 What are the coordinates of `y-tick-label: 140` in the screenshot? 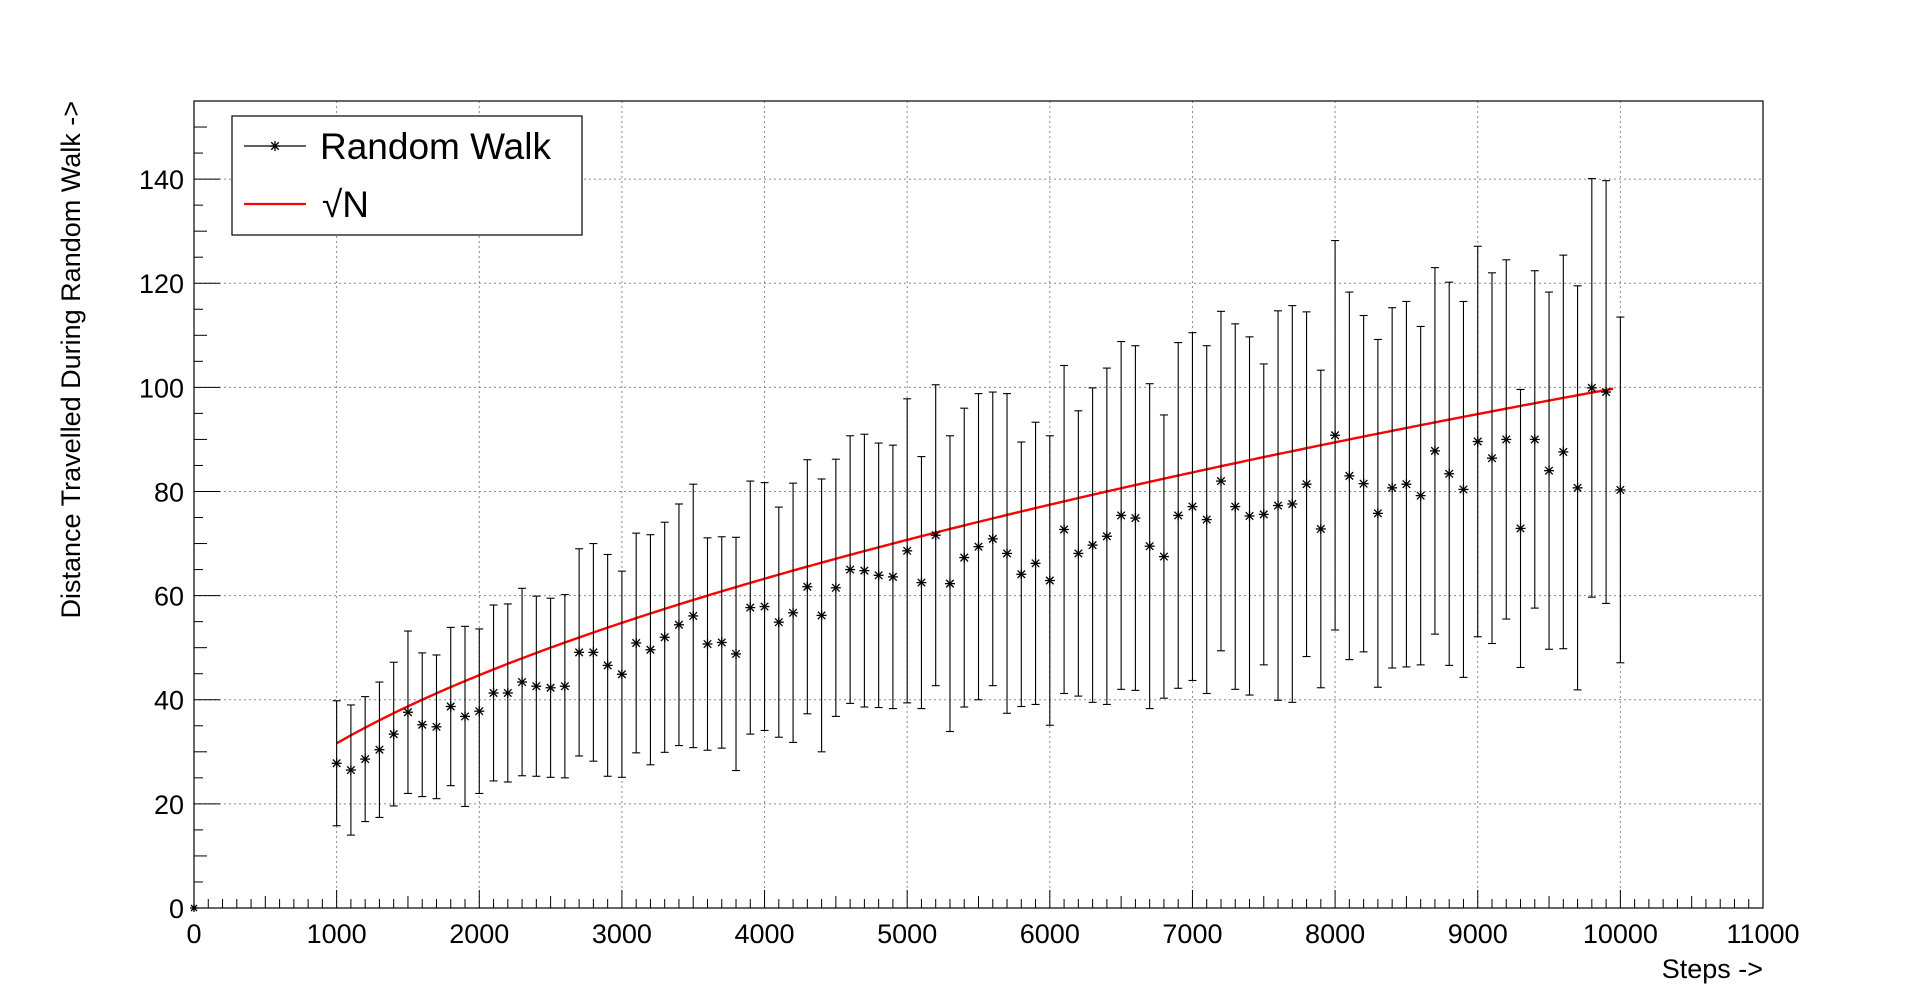 It's located at (161, 180).